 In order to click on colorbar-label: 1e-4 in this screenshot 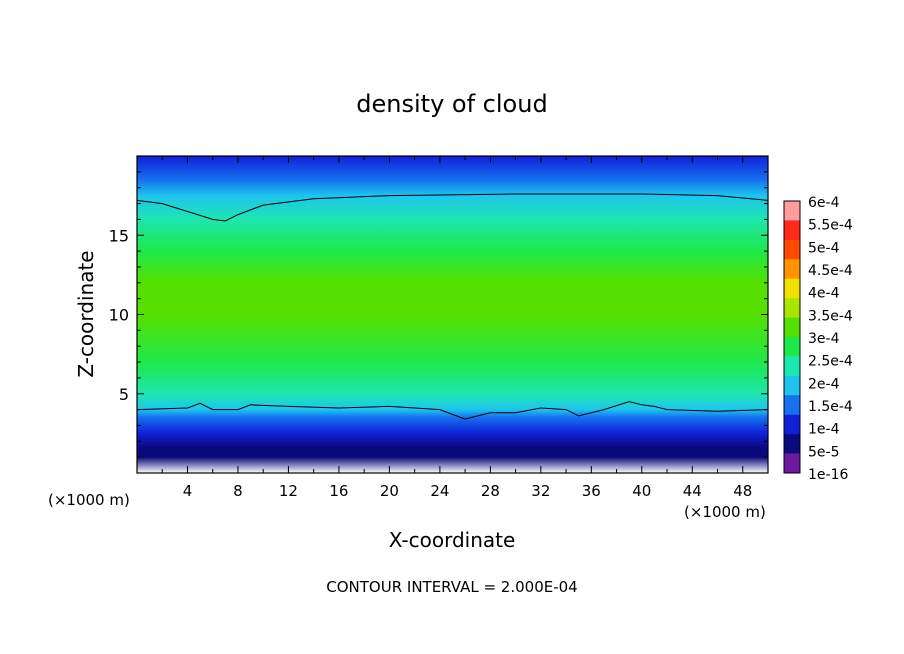, I will do `click(824, 430)`.